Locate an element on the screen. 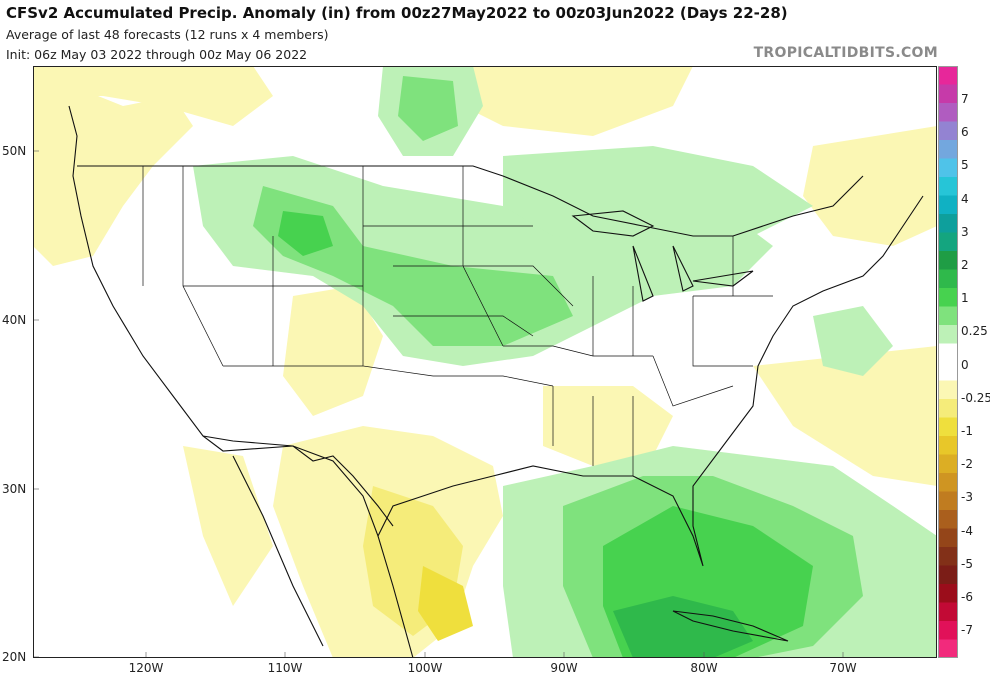 The image size is (990, 677). dry-anomaly-maritimes is located at coordinates (870, 186).